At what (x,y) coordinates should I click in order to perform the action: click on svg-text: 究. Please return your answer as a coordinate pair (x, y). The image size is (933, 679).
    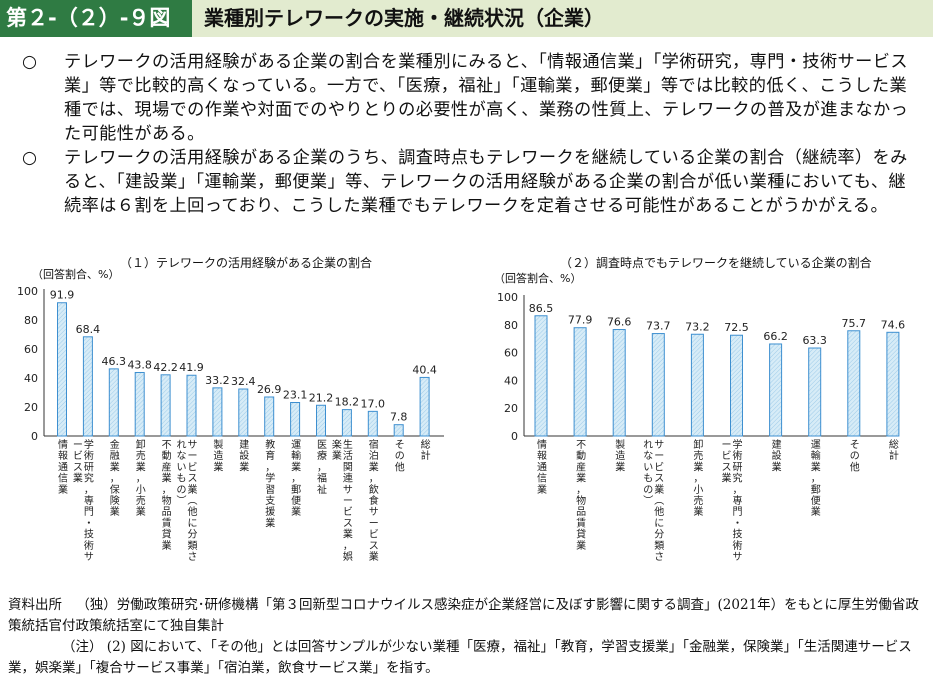
    Looking at the image, I should click on (738, 478).